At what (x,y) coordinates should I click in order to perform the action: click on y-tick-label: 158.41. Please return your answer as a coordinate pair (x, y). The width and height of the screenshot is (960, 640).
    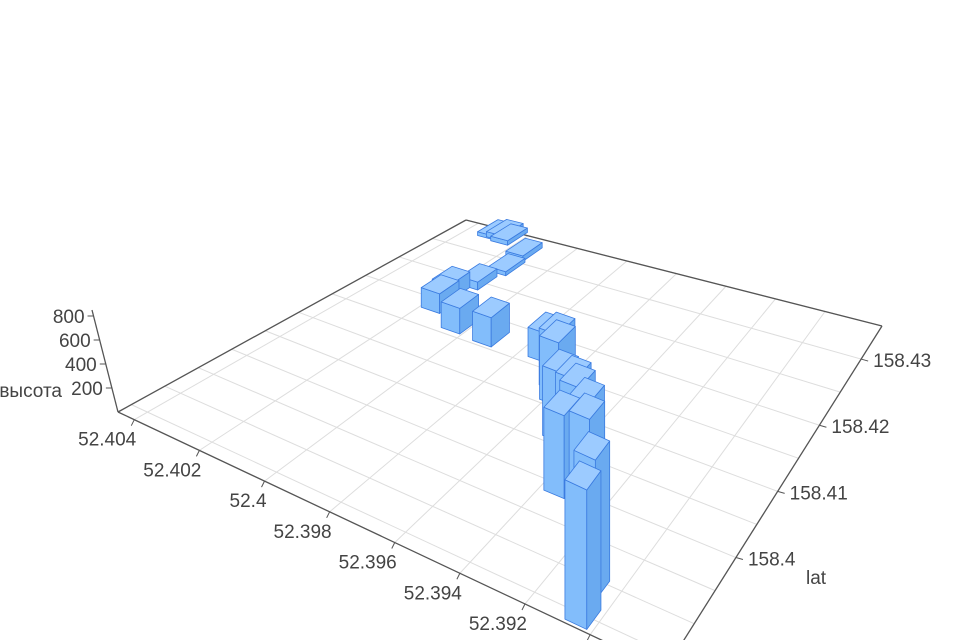
    Looking at the image, I should click on (819, 493).